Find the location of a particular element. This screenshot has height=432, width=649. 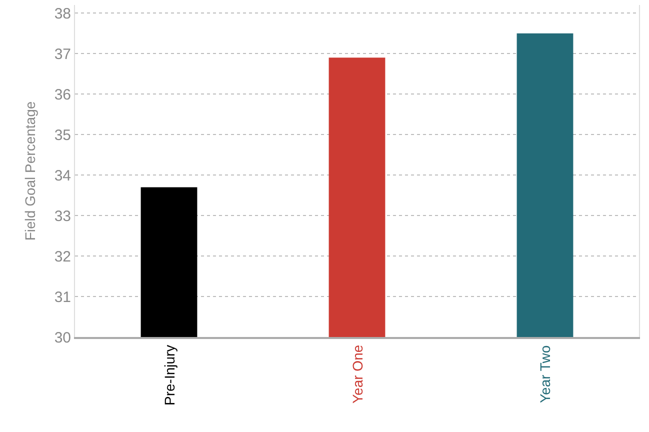

y-tick-label: 37 is located at coordinates (62, 54).